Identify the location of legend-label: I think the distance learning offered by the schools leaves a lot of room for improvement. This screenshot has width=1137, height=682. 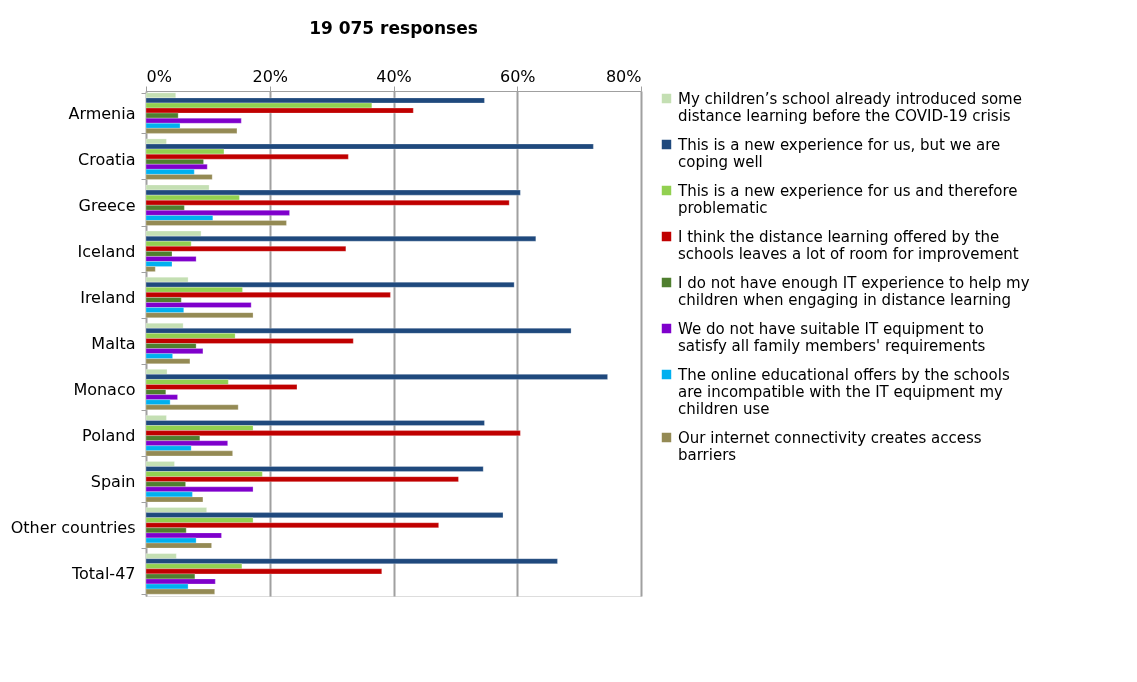
(848, 245).